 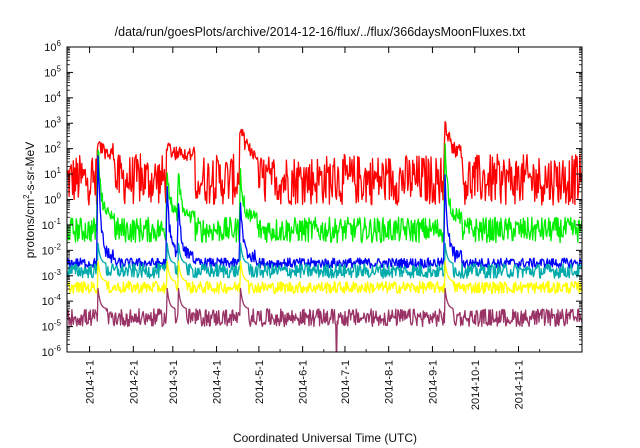 I want to click on y-tick-label: 10⁻², so click(x=52, y=249).